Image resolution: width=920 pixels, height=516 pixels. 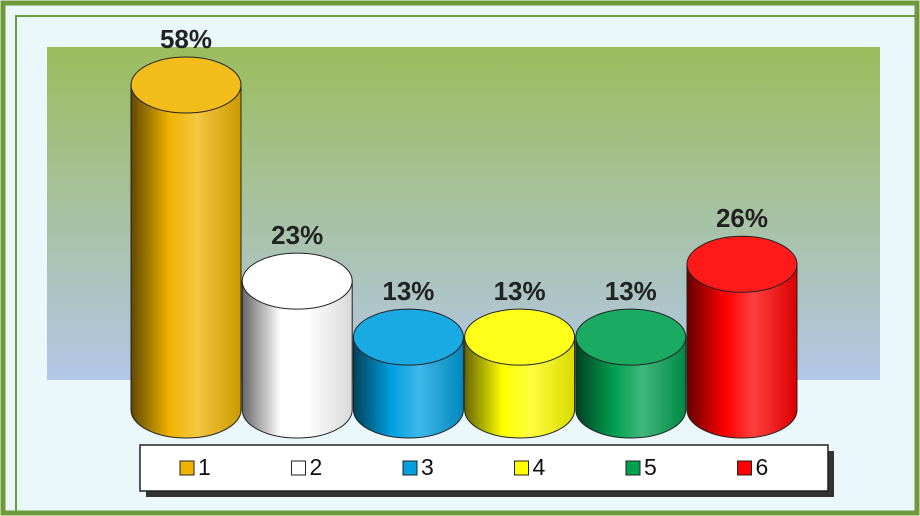 What do you see at coordinates (762, 467) in the screenshot?
I see `legend-label: 6` at bounding box center [762, 467].